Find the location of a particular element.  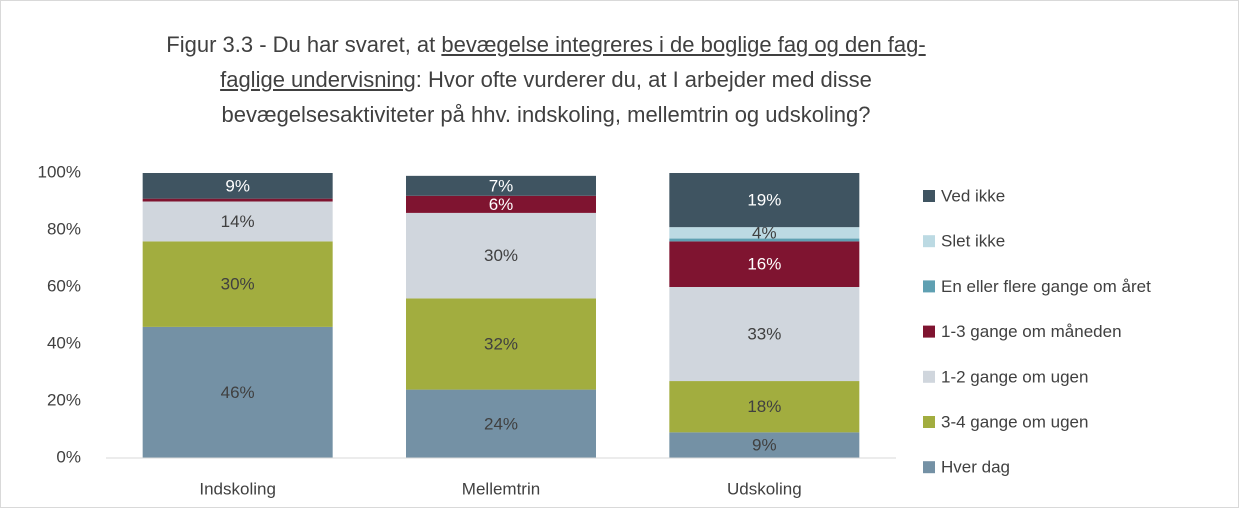

y-tick-label: 60% is located at coordinates (64, 285).